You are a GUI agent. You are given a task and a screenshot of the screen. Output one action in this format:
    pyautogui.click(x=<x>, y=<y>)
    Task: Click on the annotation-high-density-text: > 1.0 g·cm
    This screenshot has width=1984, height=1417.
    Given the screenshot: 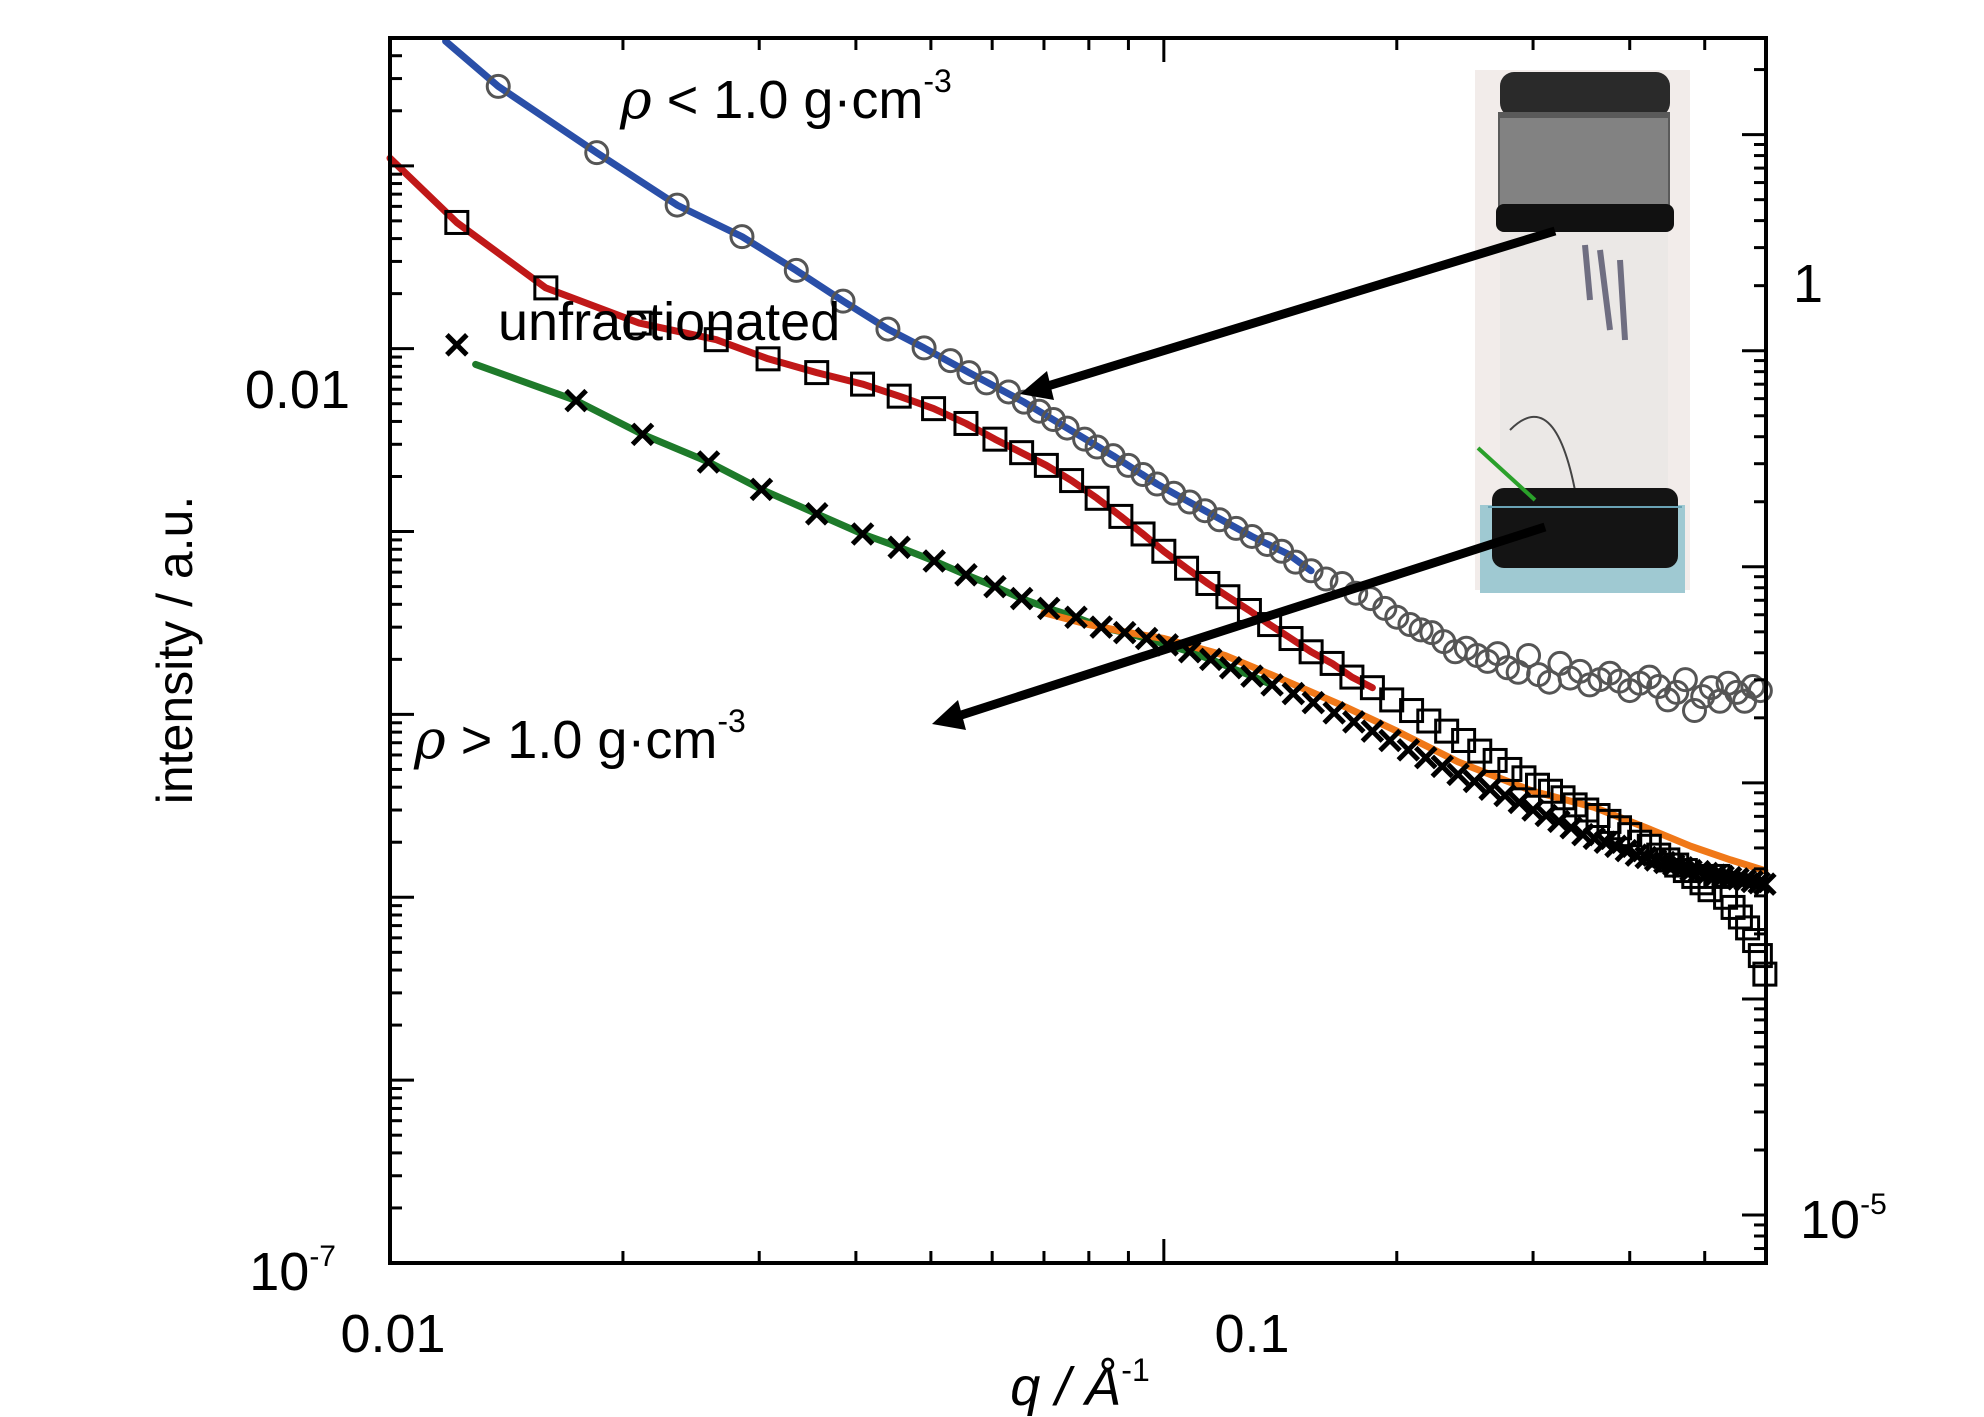 What is the action you would take?
    pyautogui.click(x=582, y=740)
    